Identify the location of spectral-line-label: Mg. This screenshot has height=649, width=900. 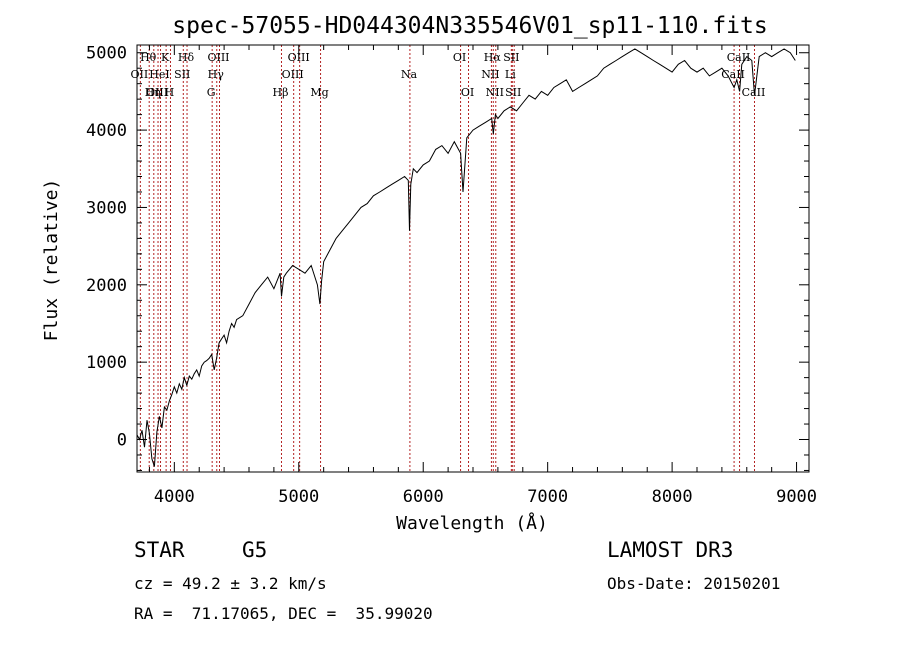
(319, 92).